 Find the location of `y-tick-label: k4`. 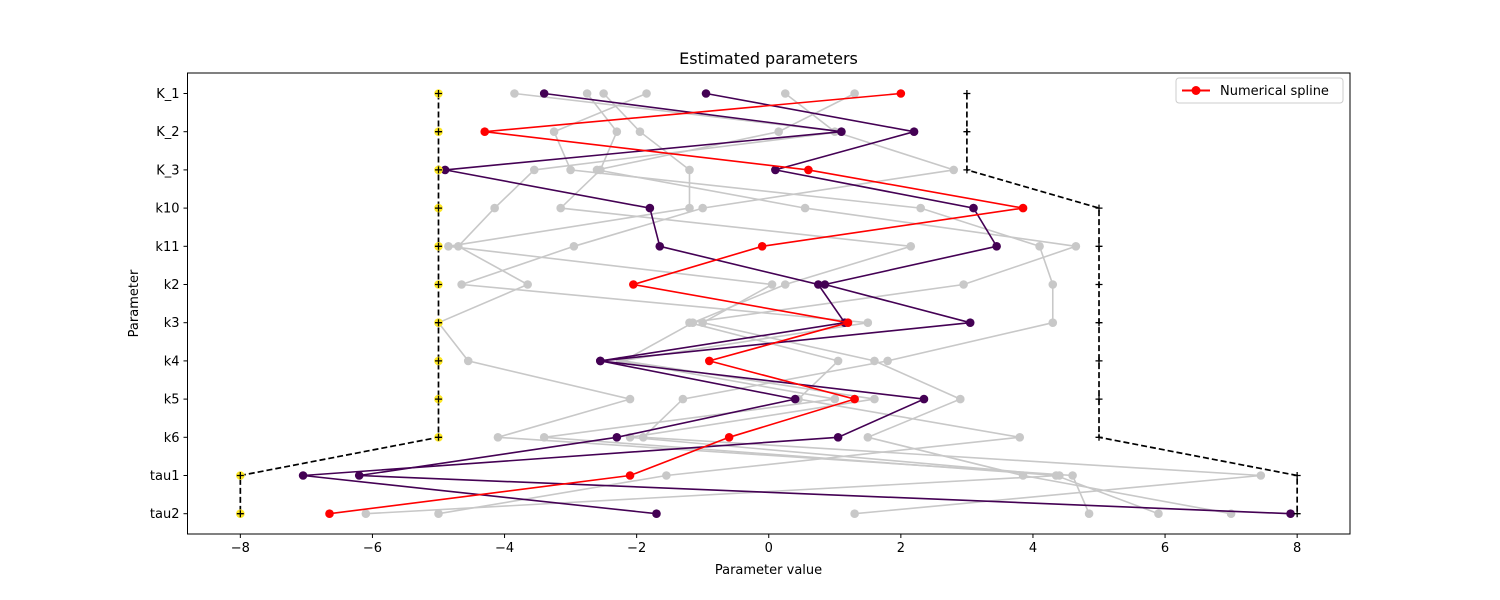

y-tick-label: k4 is located at coordinates (172, 361).